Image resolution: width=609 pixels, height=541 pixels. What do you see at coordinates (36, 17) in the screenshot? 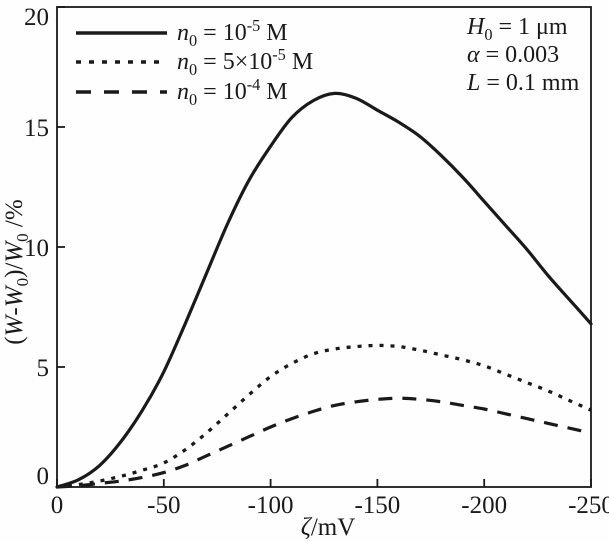
I see `y-tick-label: 20` at bounding box center [36, 17].